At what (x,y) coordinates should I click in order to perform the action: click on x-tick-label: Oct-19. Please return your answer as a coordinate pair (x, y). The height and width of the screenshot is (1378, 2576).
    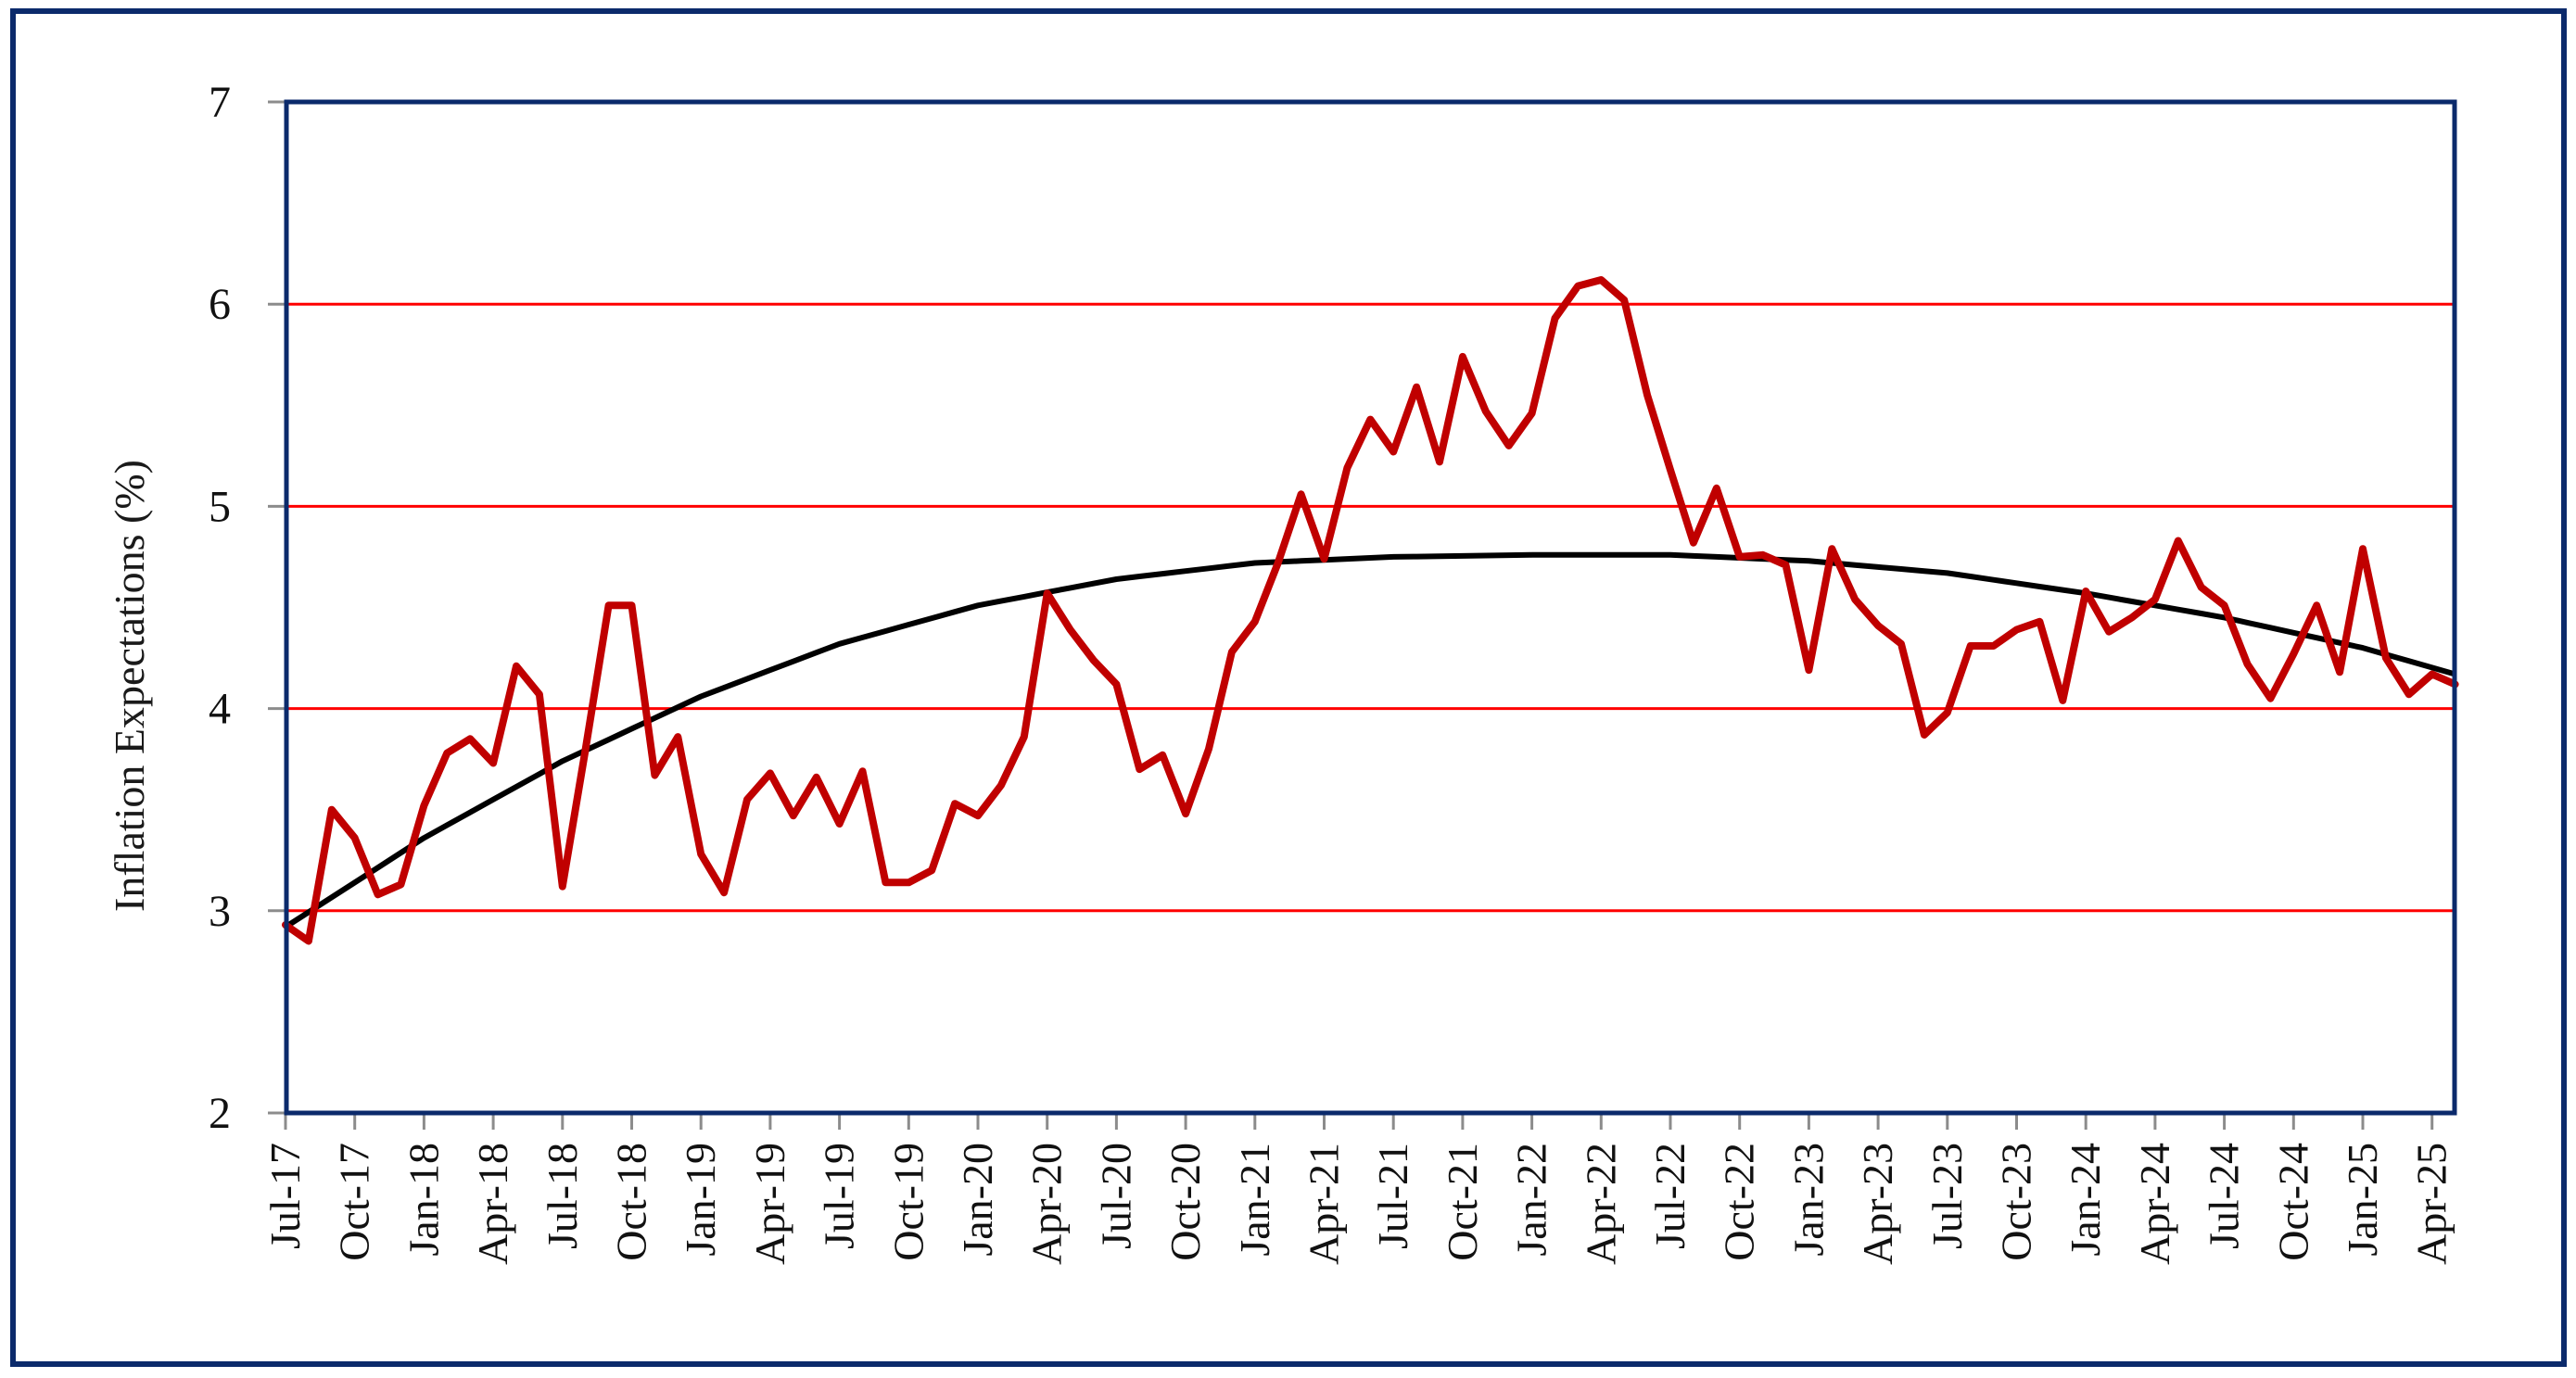
    Looking at the image, I should click on (908, 1202).